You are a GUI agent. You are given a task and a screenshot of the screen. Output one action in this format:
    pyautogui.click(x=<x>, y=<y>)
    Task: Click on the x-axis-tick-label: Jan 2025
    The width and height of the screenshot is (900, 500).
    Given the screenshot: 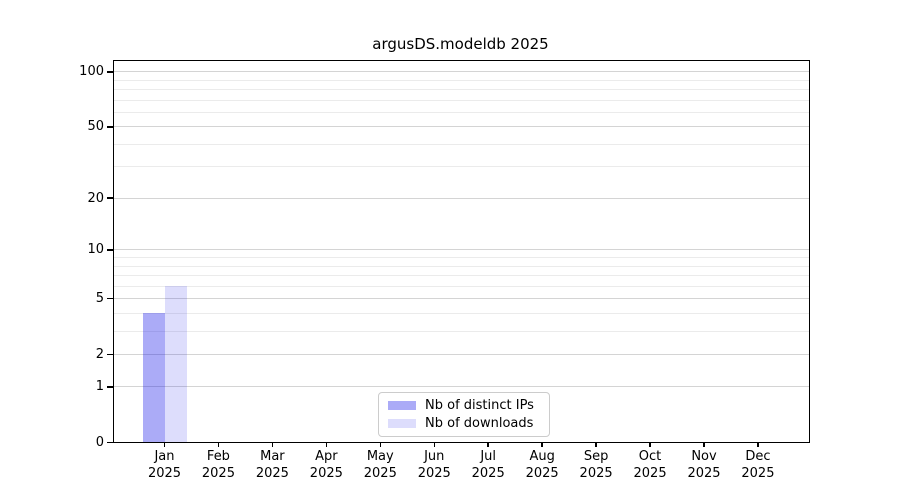 What is the action you would take?
    pyautogui.click(x=165, y=465)
    